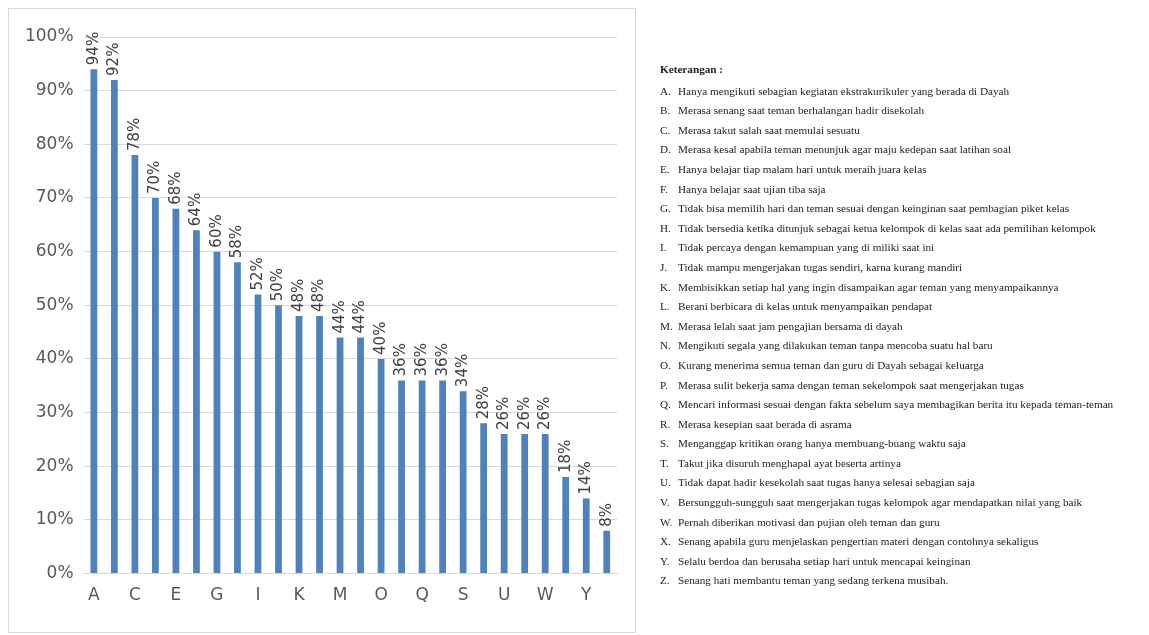  Describe the element at coordinates (792, 111) in the screenshot. I see `text: B. Merasa senang saat teman berhalangan hadir disekolah` at that location.